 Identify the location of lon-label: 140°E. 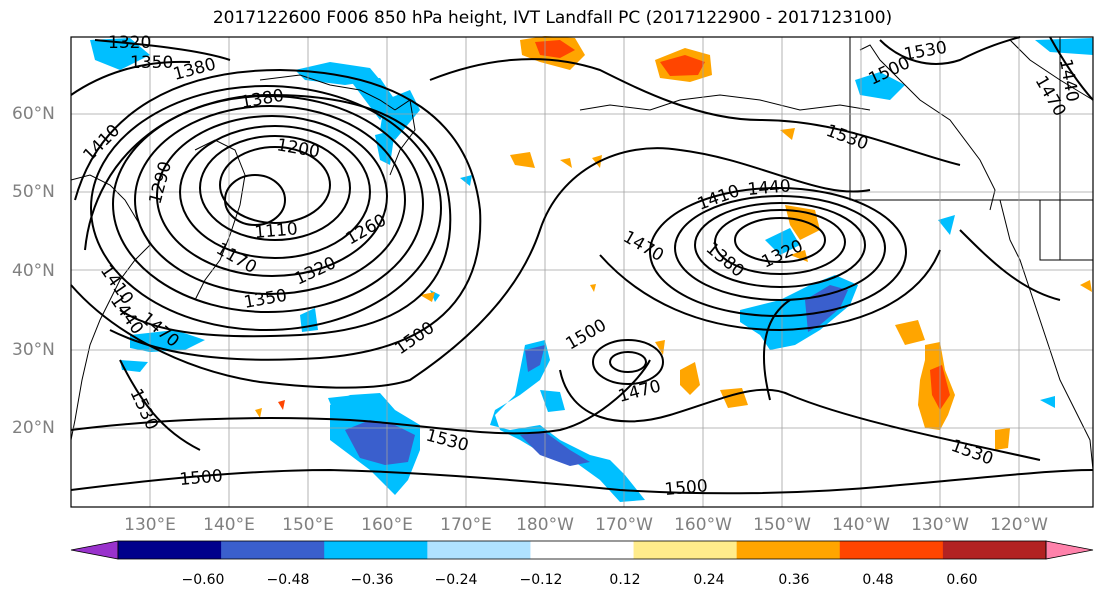
(229, 525).